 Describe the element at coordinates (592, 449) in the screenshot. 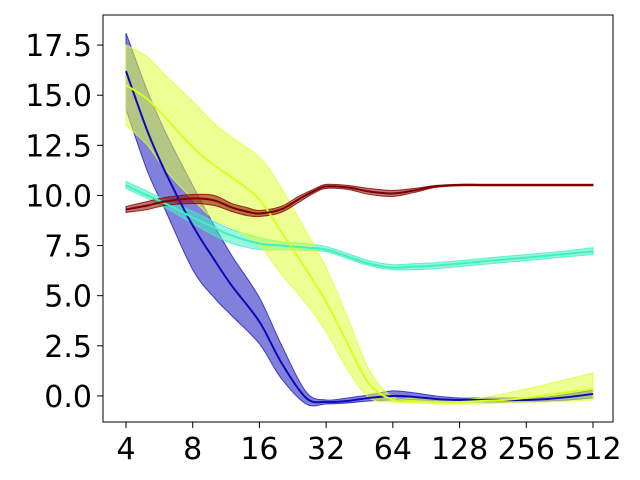

I see `x-tick-label: 512` at that location.